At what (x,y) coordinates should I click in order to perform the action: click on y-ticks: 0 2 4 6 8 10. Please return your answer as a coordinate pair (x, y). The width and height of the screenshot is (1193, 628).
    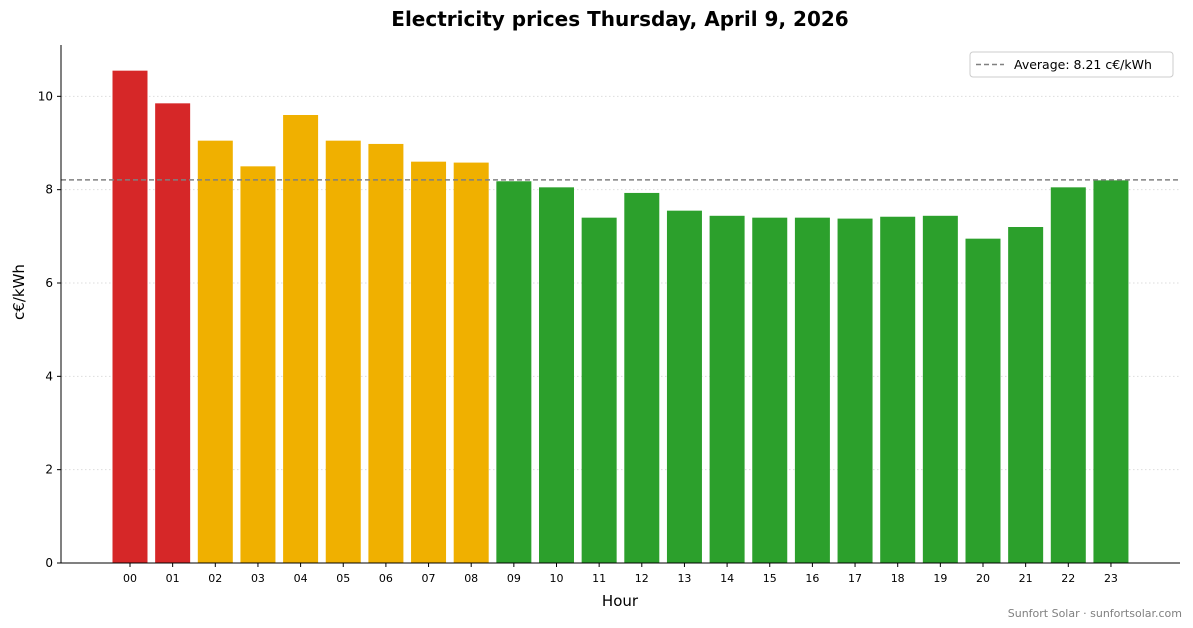
    Looking at the image, I should click on (49, 329).